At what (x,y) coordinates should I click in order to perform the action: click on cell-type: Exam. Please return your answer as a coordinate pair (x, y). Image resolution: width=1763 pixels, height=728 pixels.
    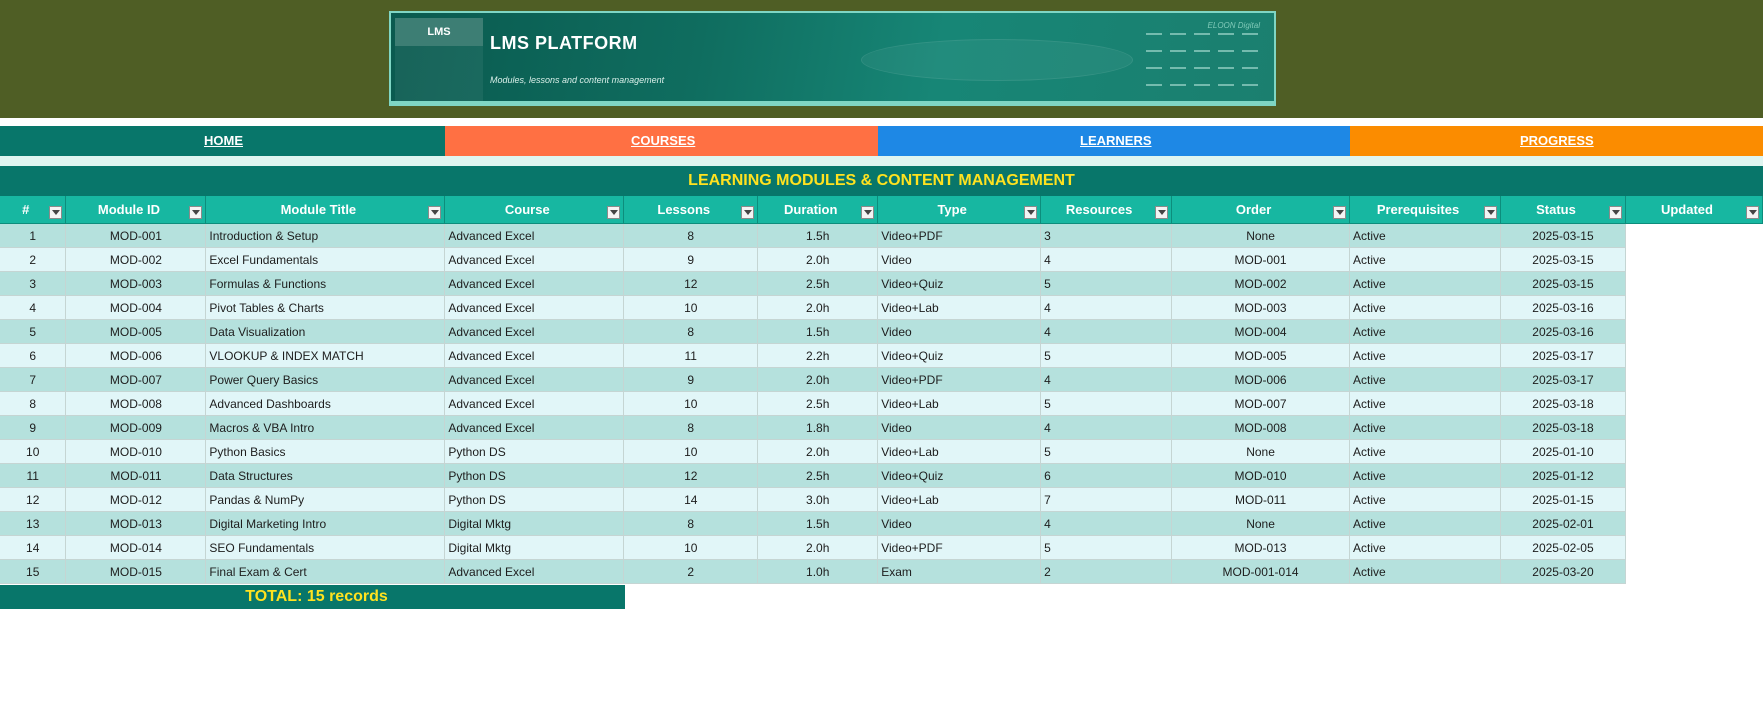
    Looking at the image, I should click on (959, 571).